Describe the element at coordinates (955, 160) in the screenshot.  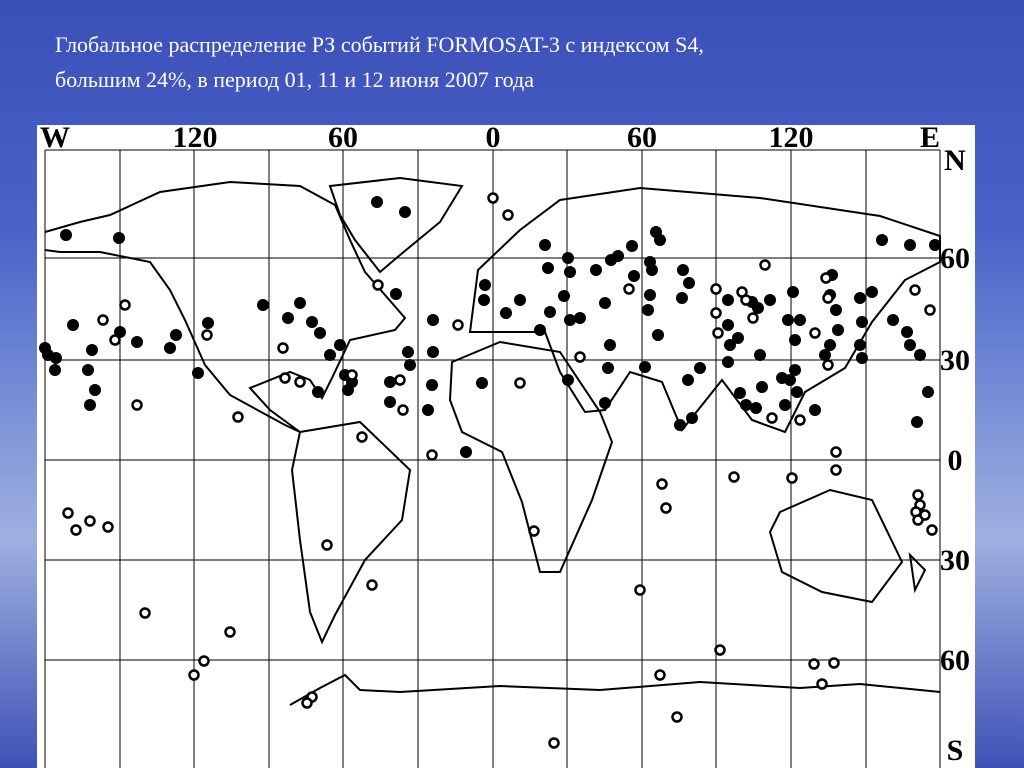
I see `latitude-label: N` at that location.